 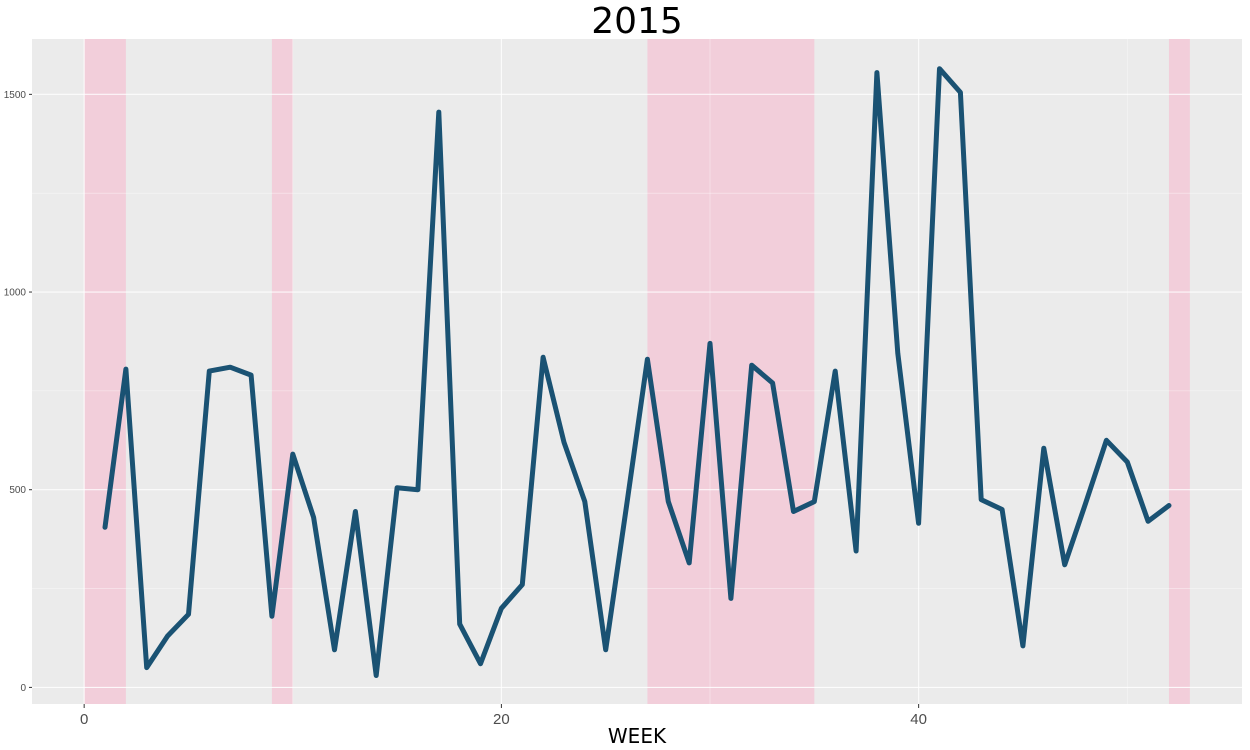 I want to click on y-tick-label: 1000, so click(x=15, y=293).